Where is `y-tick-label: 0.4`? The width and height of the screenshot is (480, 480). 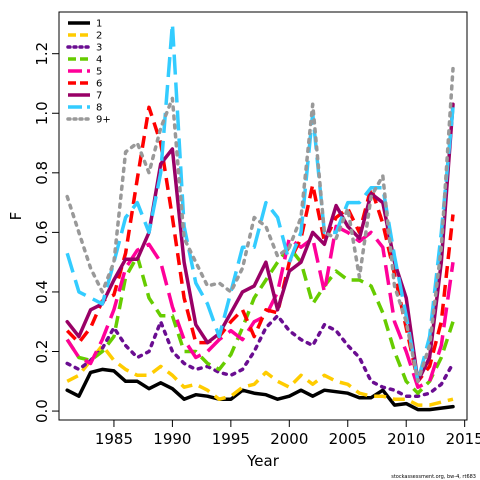 y-tick-label: 0.4 is located at coordinates (42, 292).